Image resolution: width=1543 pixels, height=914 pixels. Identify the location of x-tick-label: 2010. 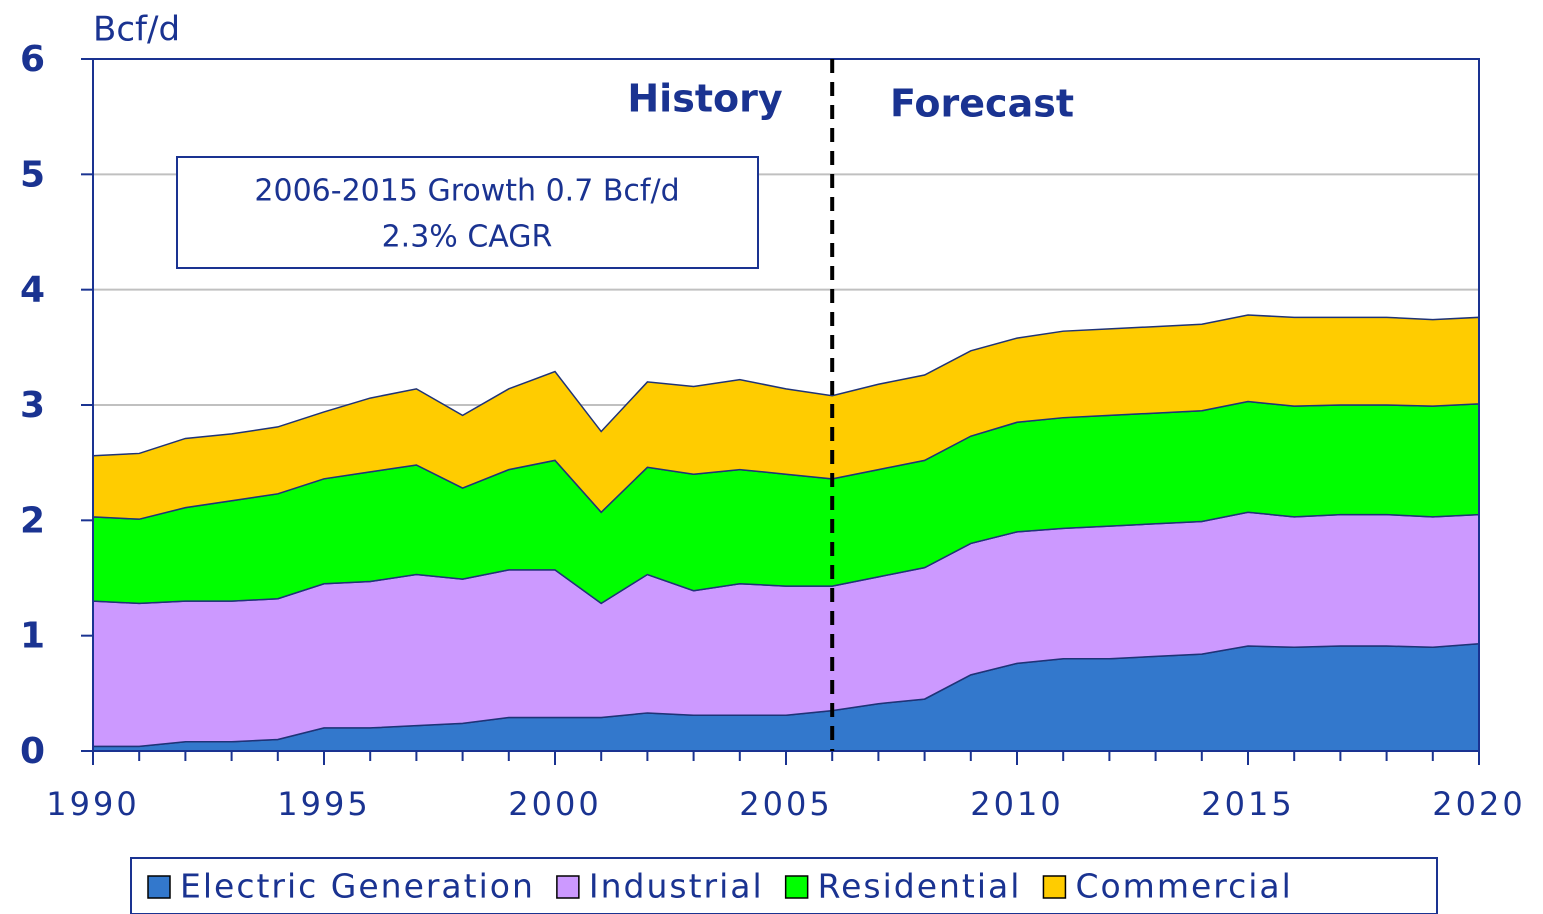
(1016, 804).